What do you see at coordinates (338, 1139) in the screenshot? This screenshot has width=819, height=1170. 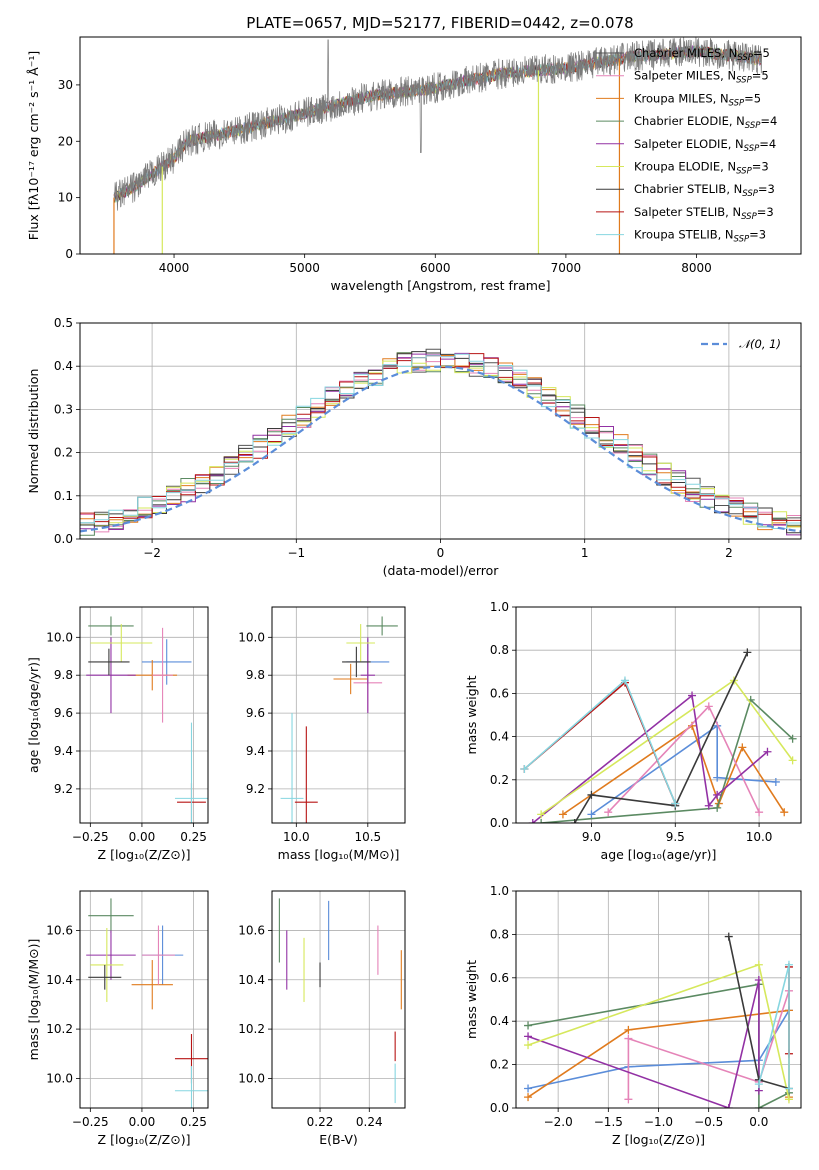 I see `x-axis-label: E(B-V)` at bounding box center [338, 1139].